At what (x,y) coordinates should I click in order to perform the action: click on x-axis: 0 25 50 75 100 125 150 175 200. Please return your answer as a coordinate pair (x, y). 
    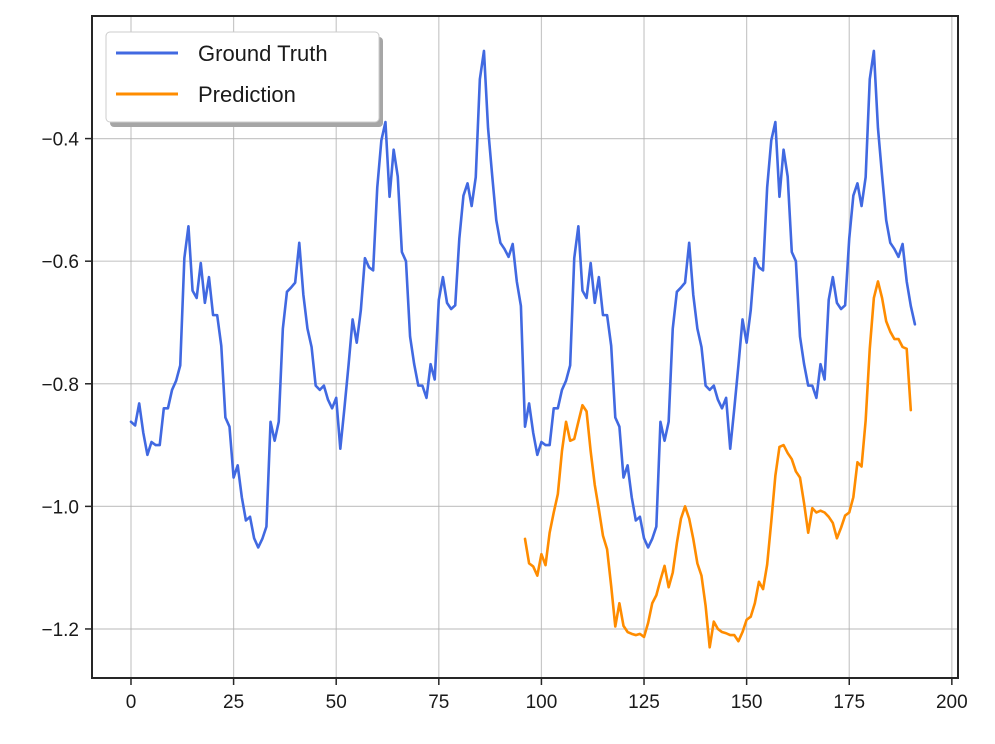
    Looking at the image, I should click on (547, 695).